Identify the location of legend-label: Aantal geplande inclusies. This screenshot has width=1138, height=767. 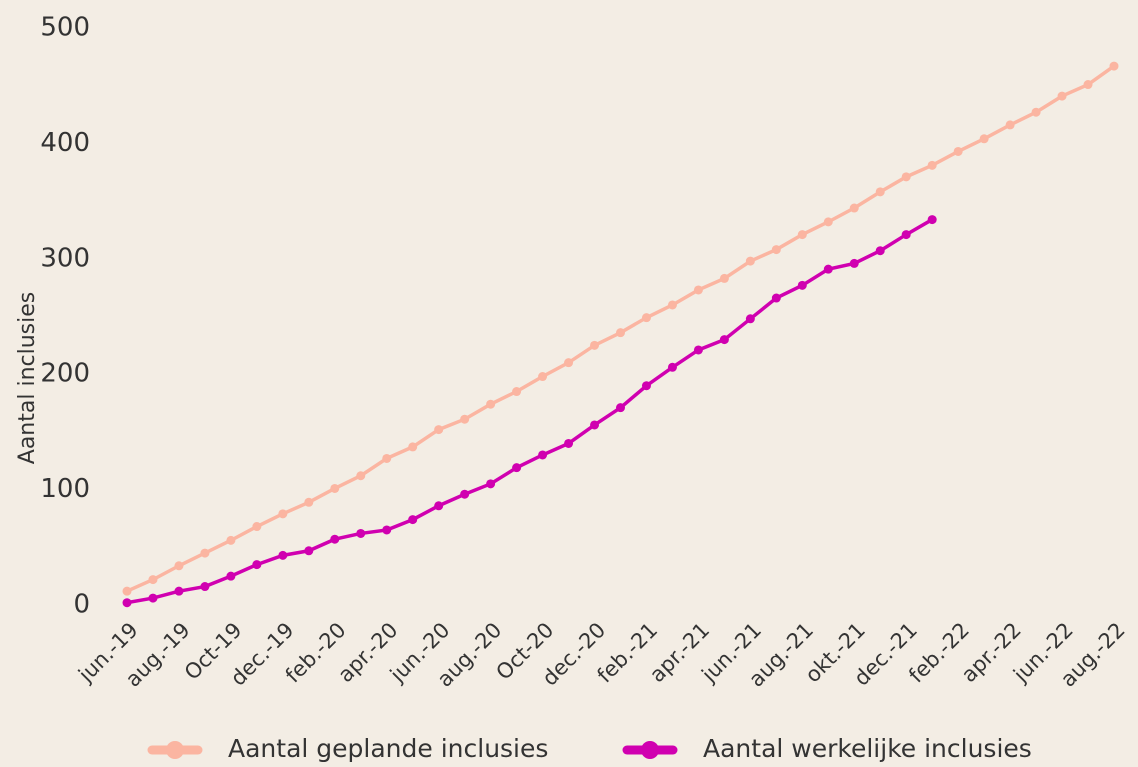
(388, 748).